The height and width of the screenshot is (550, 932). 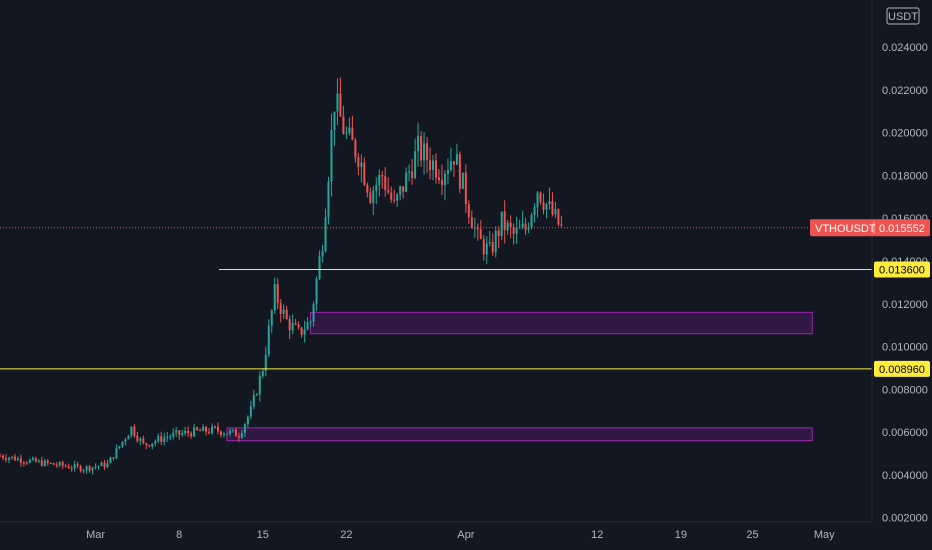 What do you see at coordinates (905, 134) in the screenshot?
I see `y-tick-label: 0.020000` at bounding box center [905, 134].